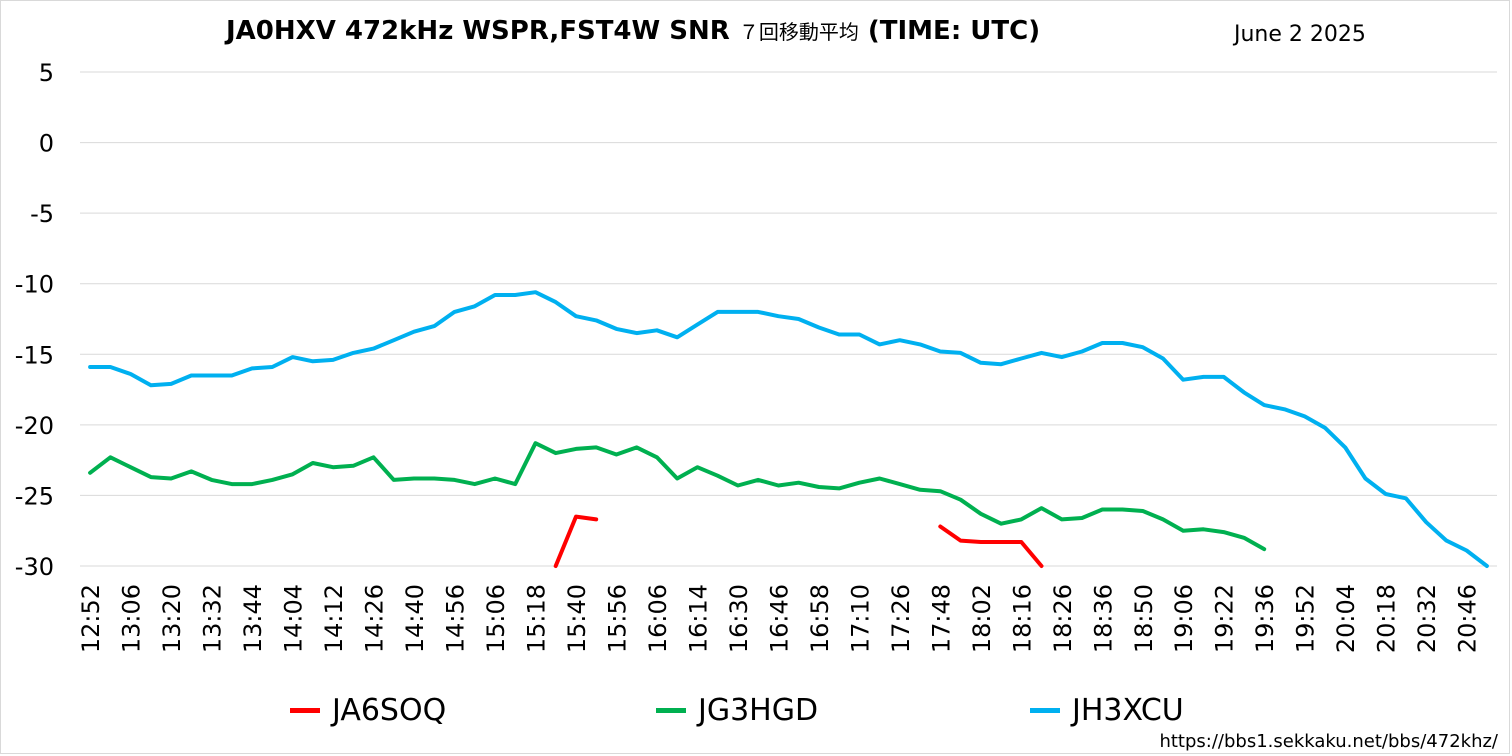 The height and width of the screenshot is (756, 1512). I want to click on x-tick-label: 18:36, so click(1103, 618).